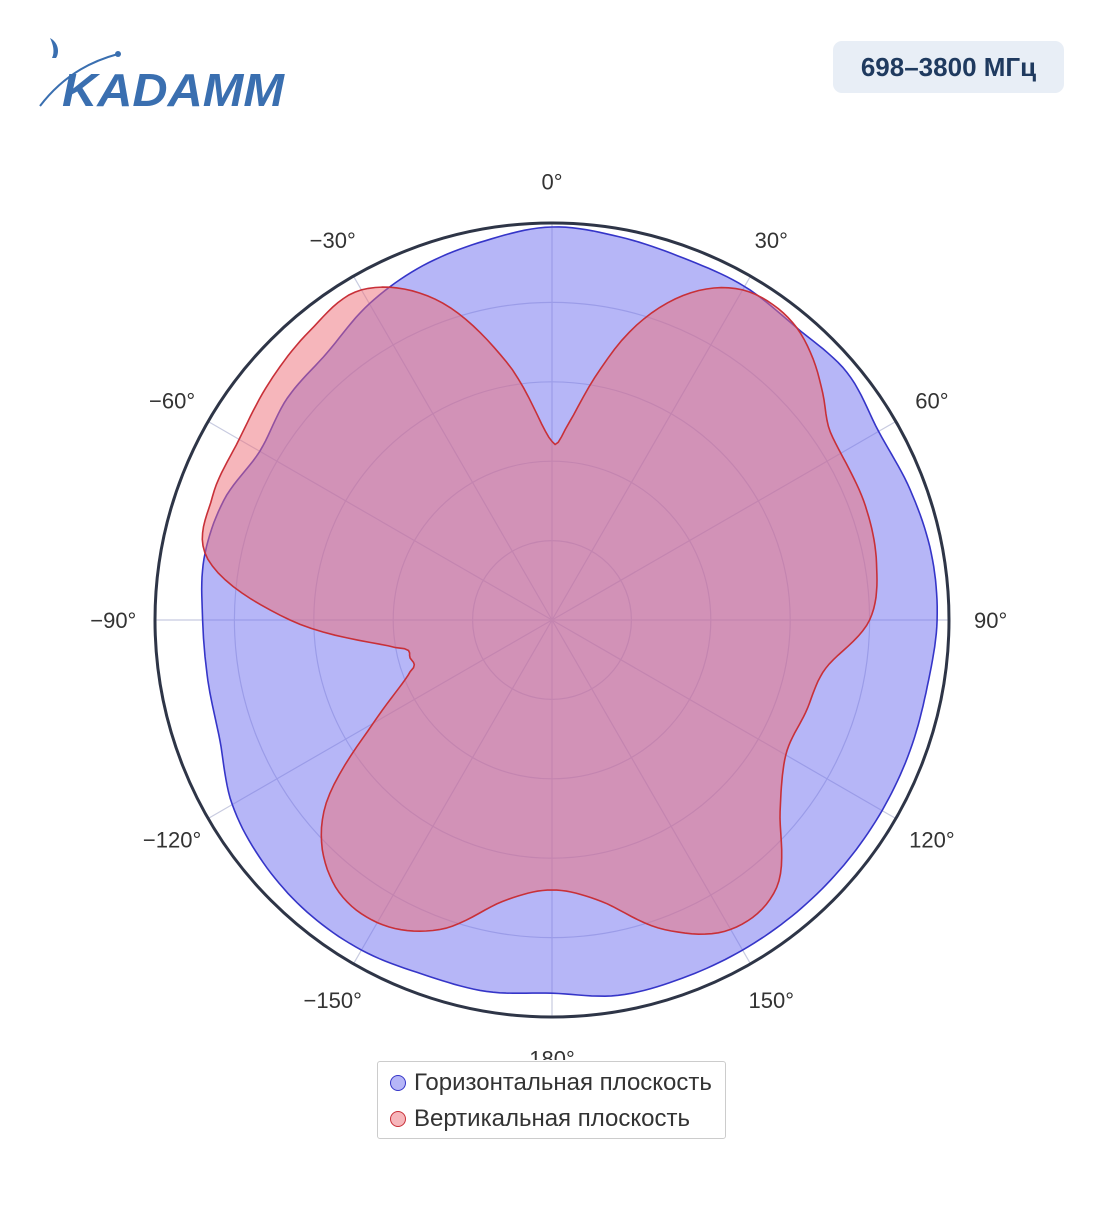  What do you see at coordinates (79, 80) in the screenshot?
I see `logo-arc` at bounding box center [79, 80].